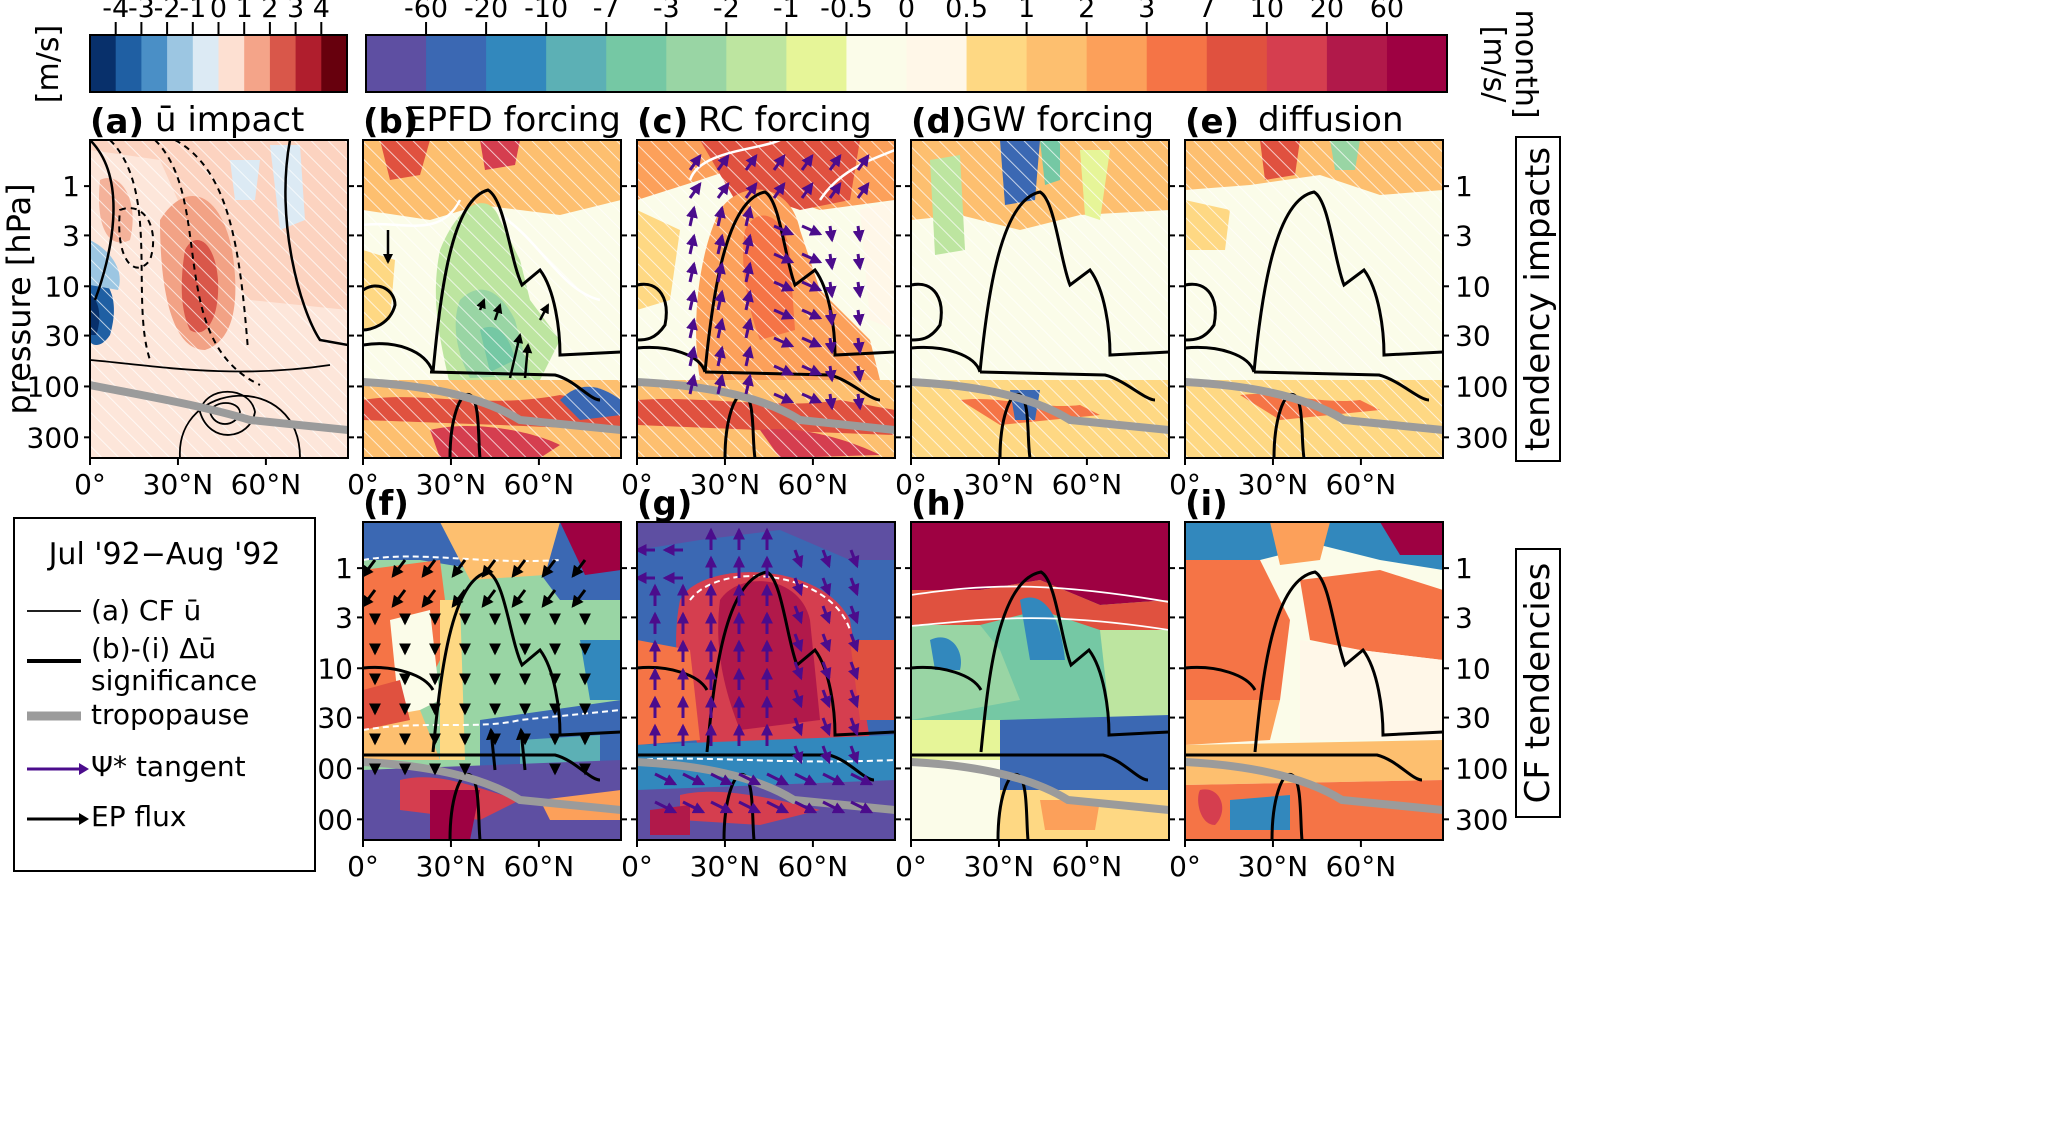  What do you see at coordinates (546, 12) in the screenshot?
I see `colorbar-right-tick-label: -10` at bounding box center [546, 12].